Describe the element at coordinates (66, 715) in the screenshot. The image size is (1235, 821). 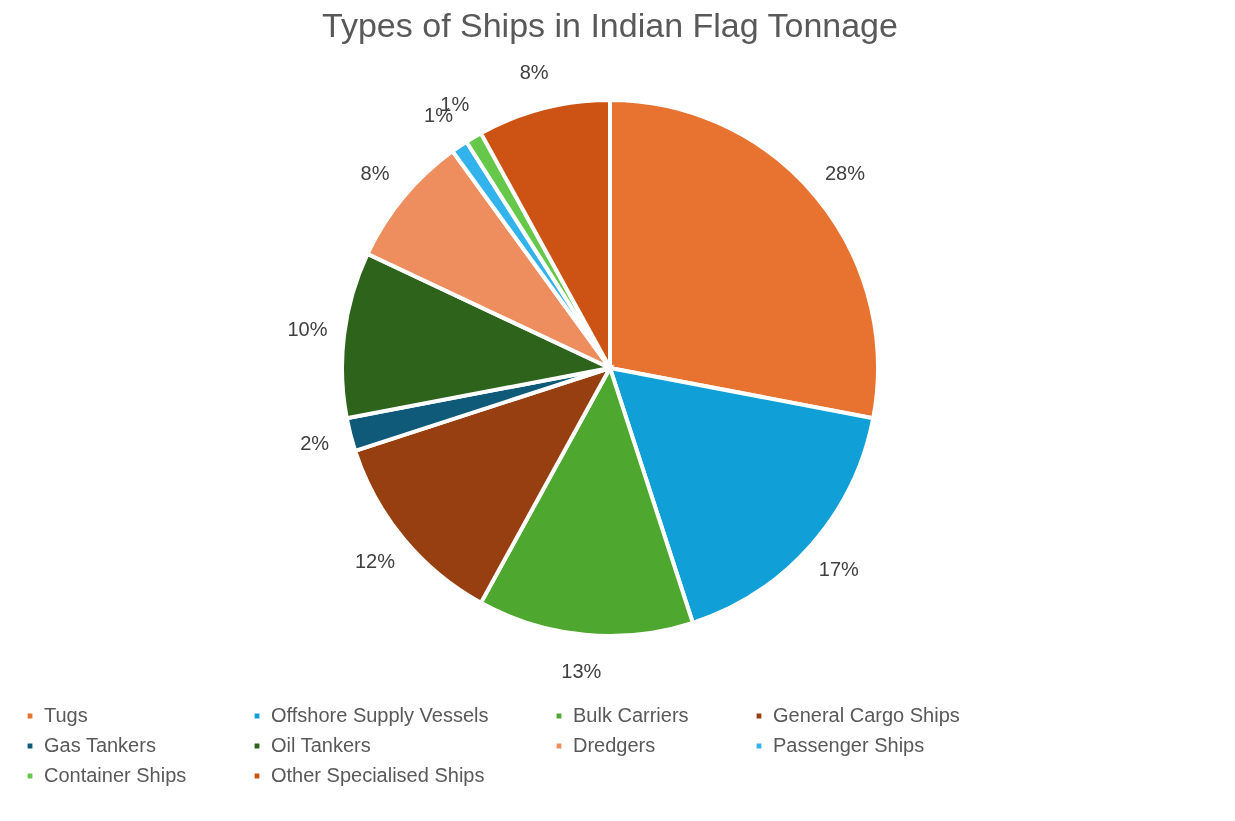
I see `legend-label: Tugs` at that location.